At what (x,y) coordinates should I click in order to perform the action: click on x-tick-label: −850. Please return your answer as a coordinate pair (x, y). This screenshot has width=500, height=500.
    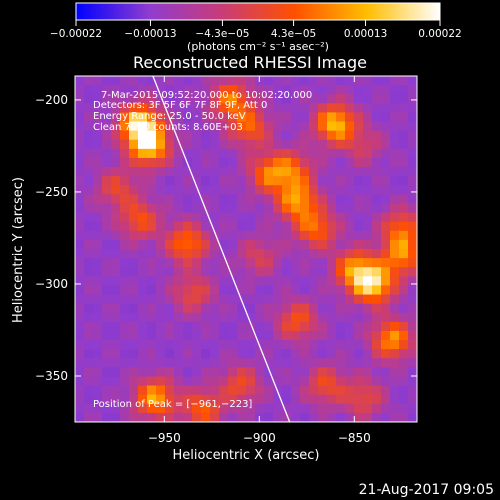
    Looking at the image, I should click on (354, 438).